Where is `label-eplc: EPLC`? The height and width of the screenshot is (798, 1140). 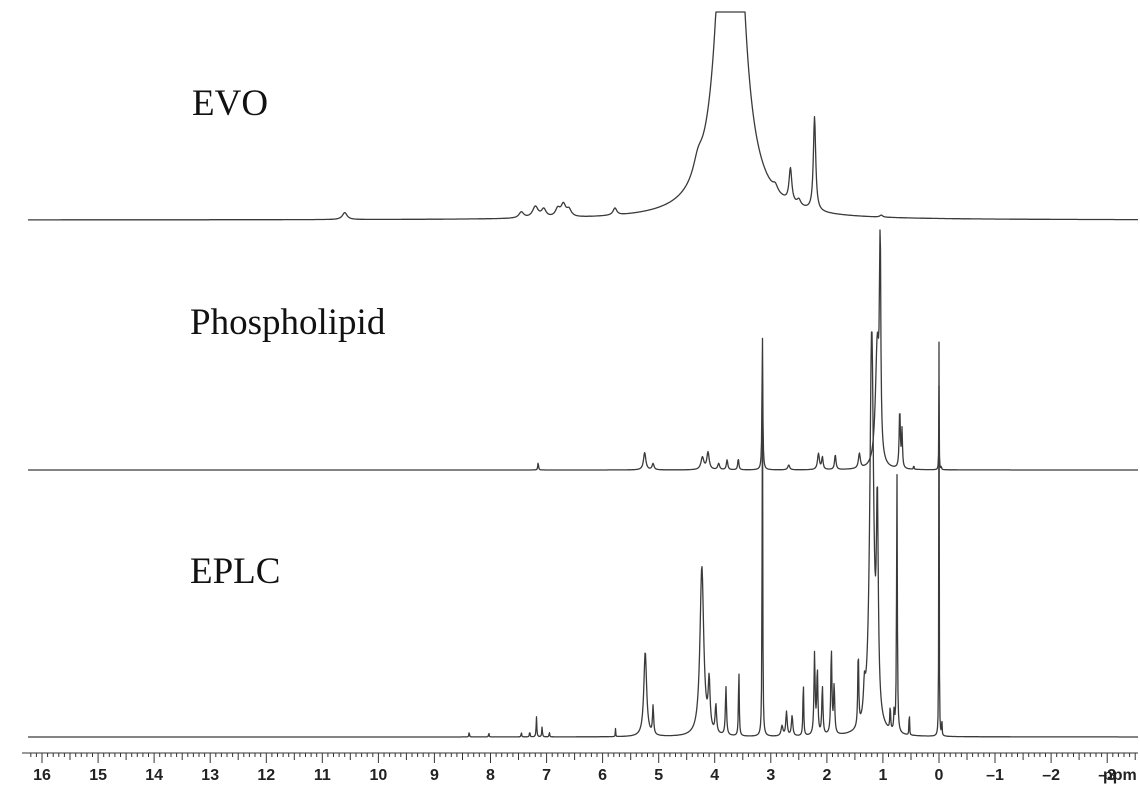 label-eplc: EPLC is located at coordinates (235, 571).